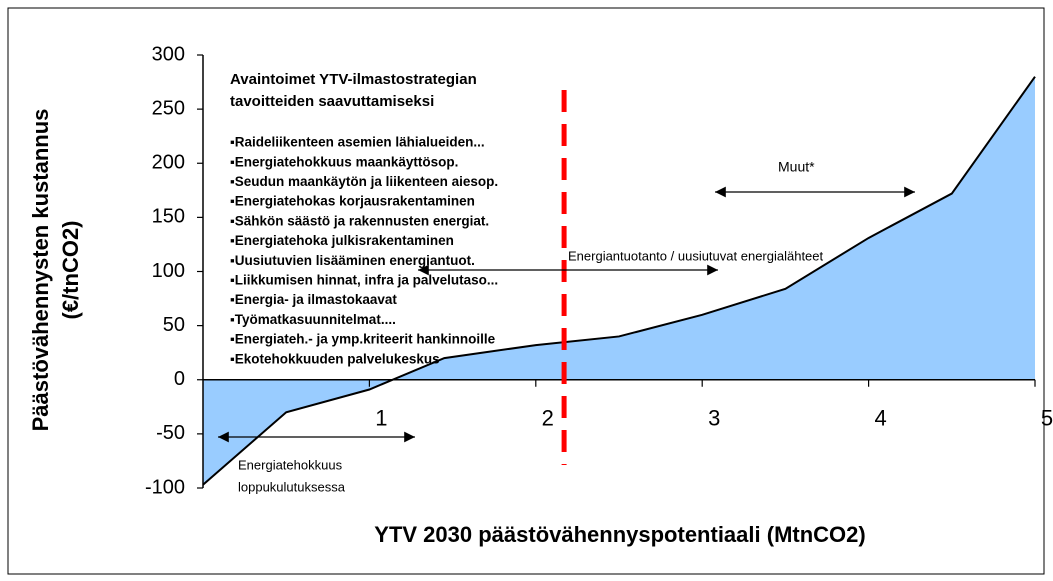 The image size is (1053, 581). I want to click on x-tick-label: 5, so click(1047, 418).